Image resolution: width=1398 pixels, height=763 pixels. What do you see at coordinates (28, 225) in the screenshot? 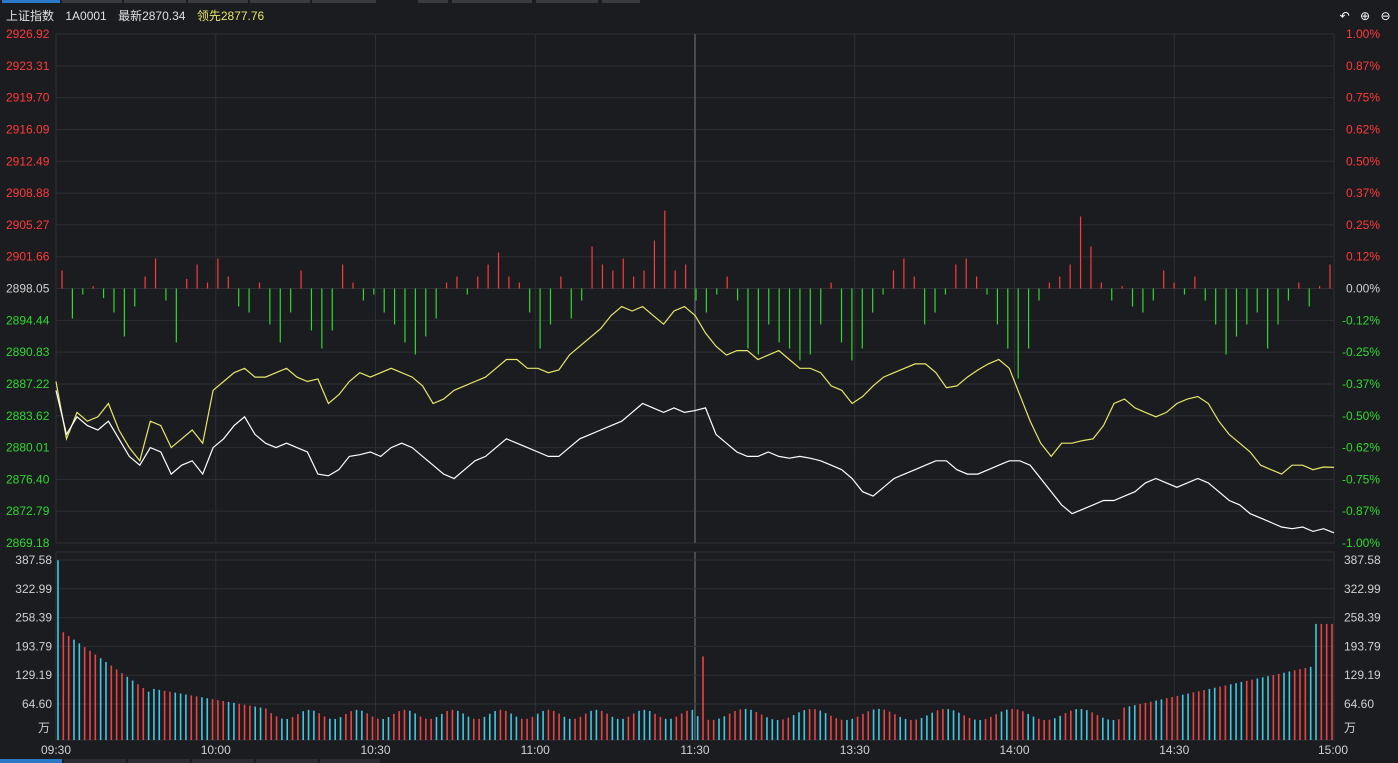
I see `price-tick-label: 2905.27` at bounding box center [28, 225].